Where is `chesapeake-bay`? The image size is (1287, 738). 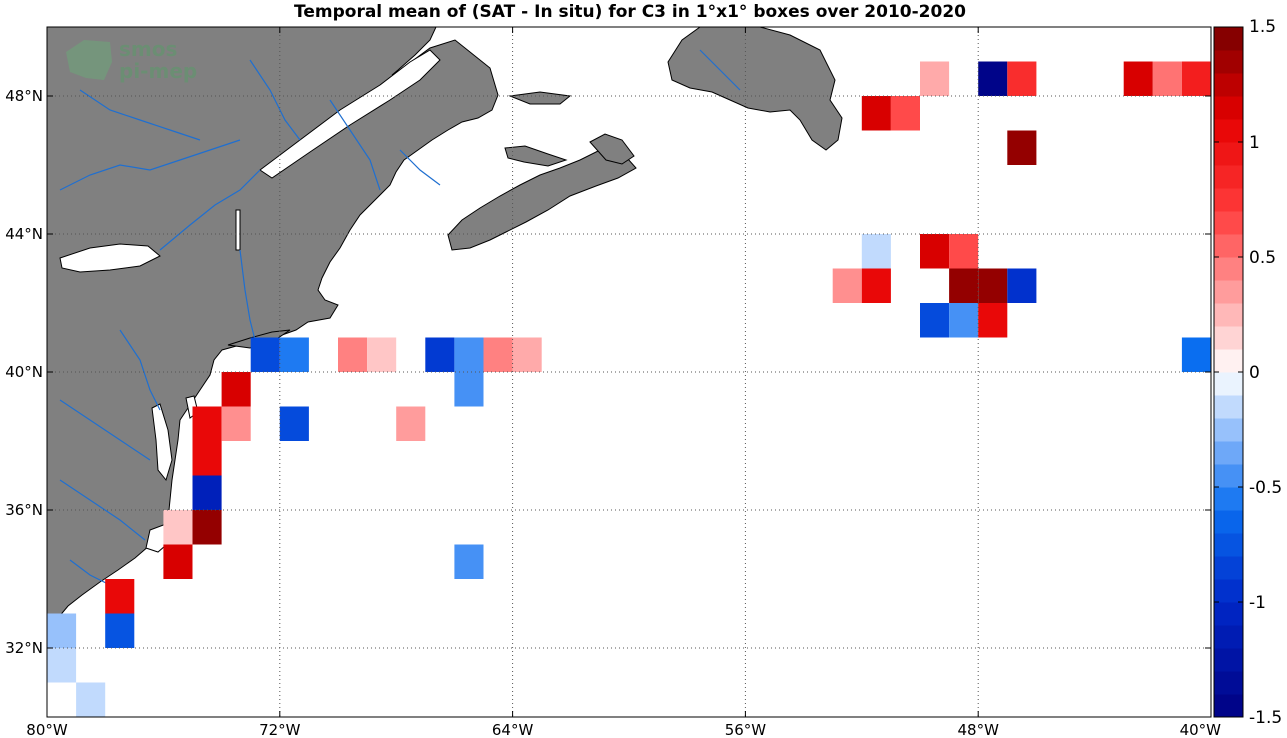 chesapeake-bay is located at coordinates (162, 442).